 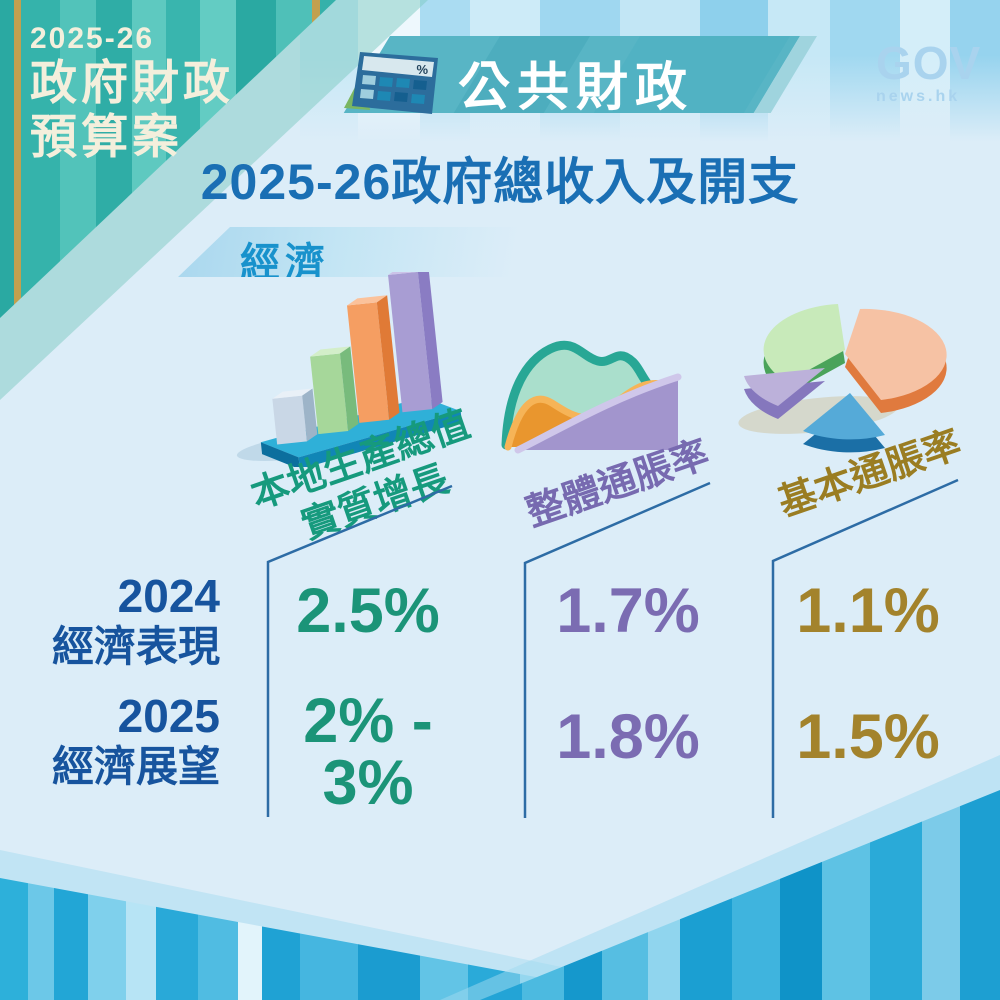 I want to click on value-line: 1.5%, so click(x=868, y=737).